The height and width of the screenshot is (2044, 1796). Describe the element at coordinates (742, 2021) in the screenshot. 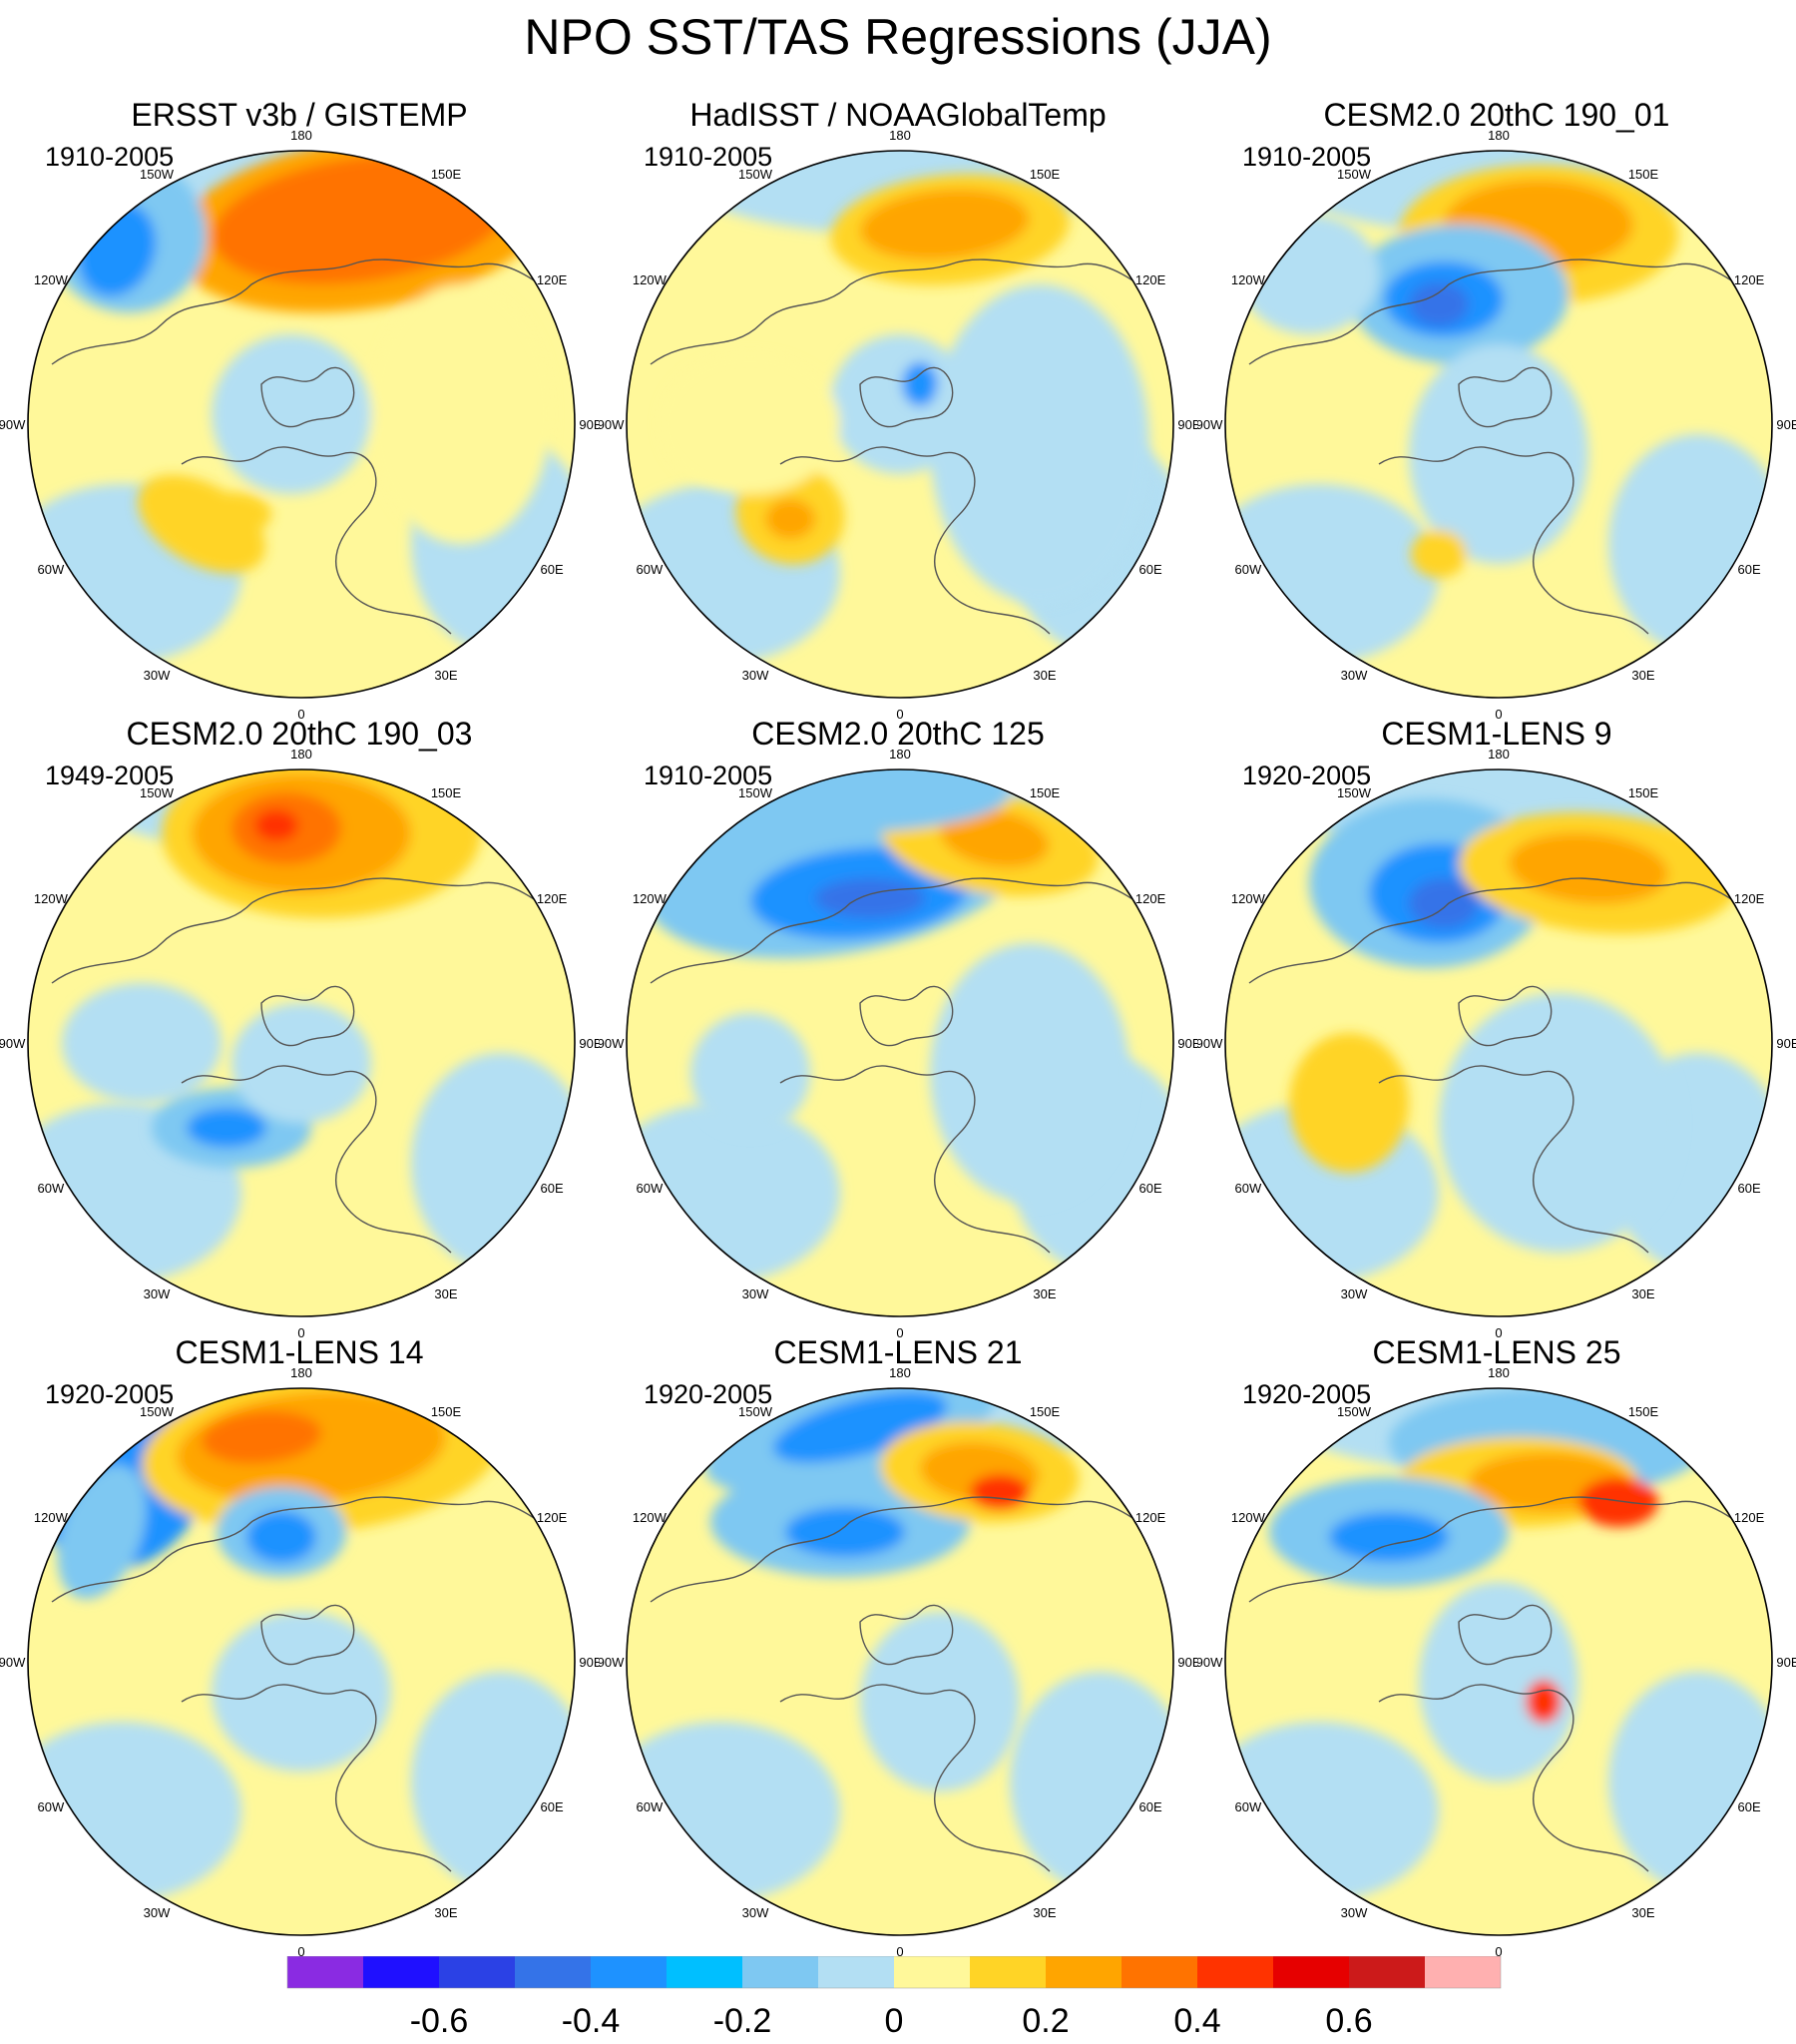

I see `colorbar-tick-label: -0.2` at that location.